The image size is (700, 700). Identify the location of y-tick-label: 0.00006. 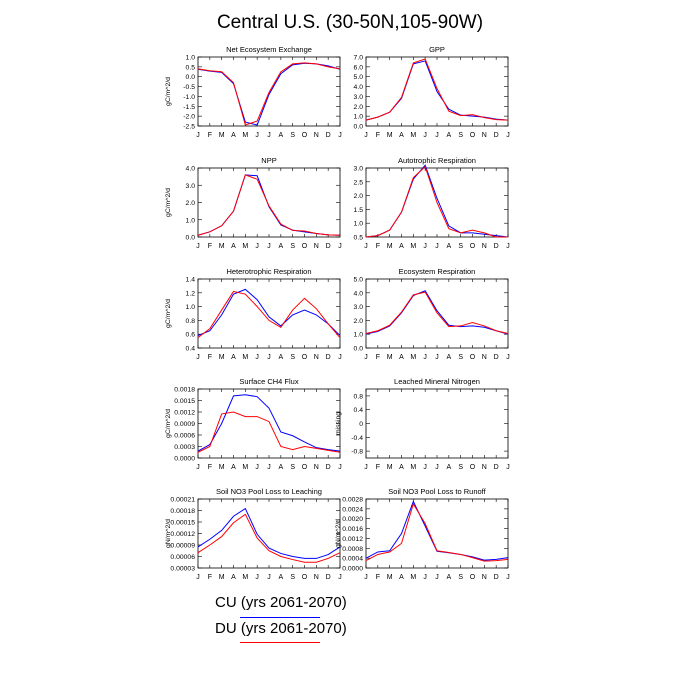
(182, 557).